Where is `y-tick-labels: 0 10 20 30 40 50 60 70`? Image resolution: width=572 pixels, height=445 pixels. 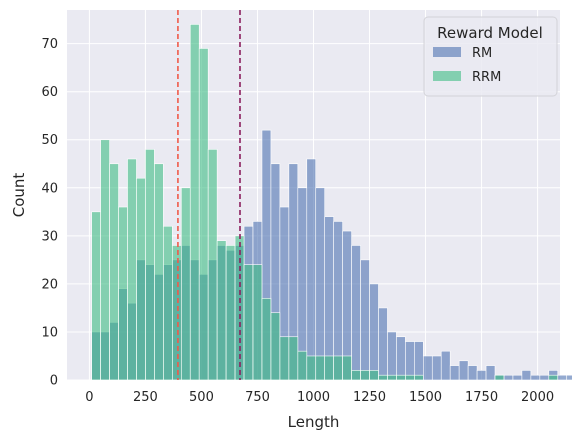 y-tick-labels: 0 10 20 30 40 50 60 70 is located at coordinates (49, 212).